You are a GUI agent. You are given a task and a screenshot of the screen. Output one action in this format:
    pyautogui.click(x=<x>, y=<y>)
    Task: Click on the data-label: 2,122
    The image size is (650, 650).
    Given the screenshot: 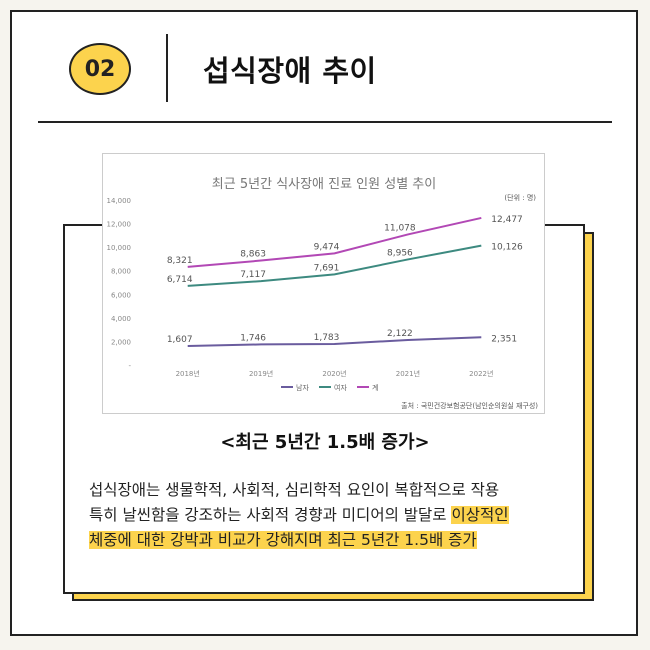 What is the action you would take?
    pyautogui.click(x=400, y=334)
    